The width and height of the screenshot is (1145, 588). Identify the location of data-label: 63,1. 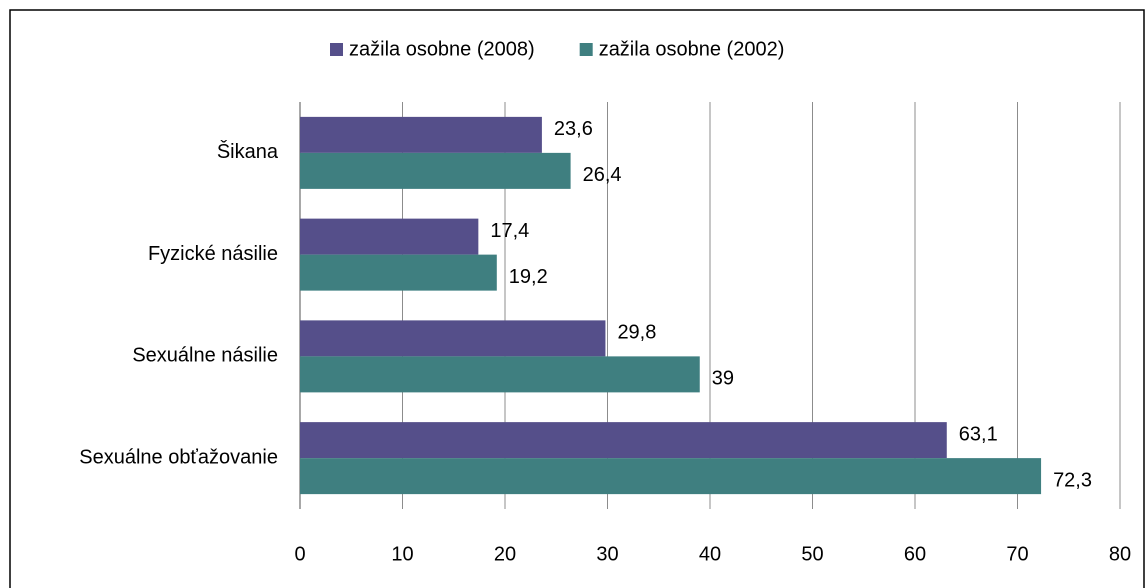
(978, 434).